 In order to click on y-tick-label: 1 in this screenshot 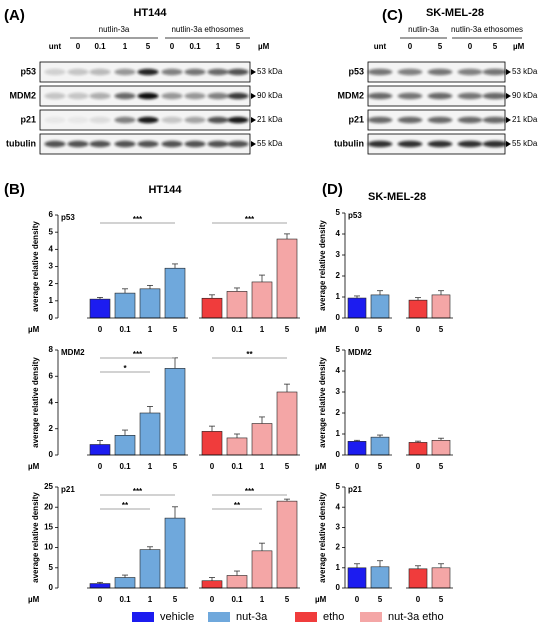, I will do `click(338, 567)`.